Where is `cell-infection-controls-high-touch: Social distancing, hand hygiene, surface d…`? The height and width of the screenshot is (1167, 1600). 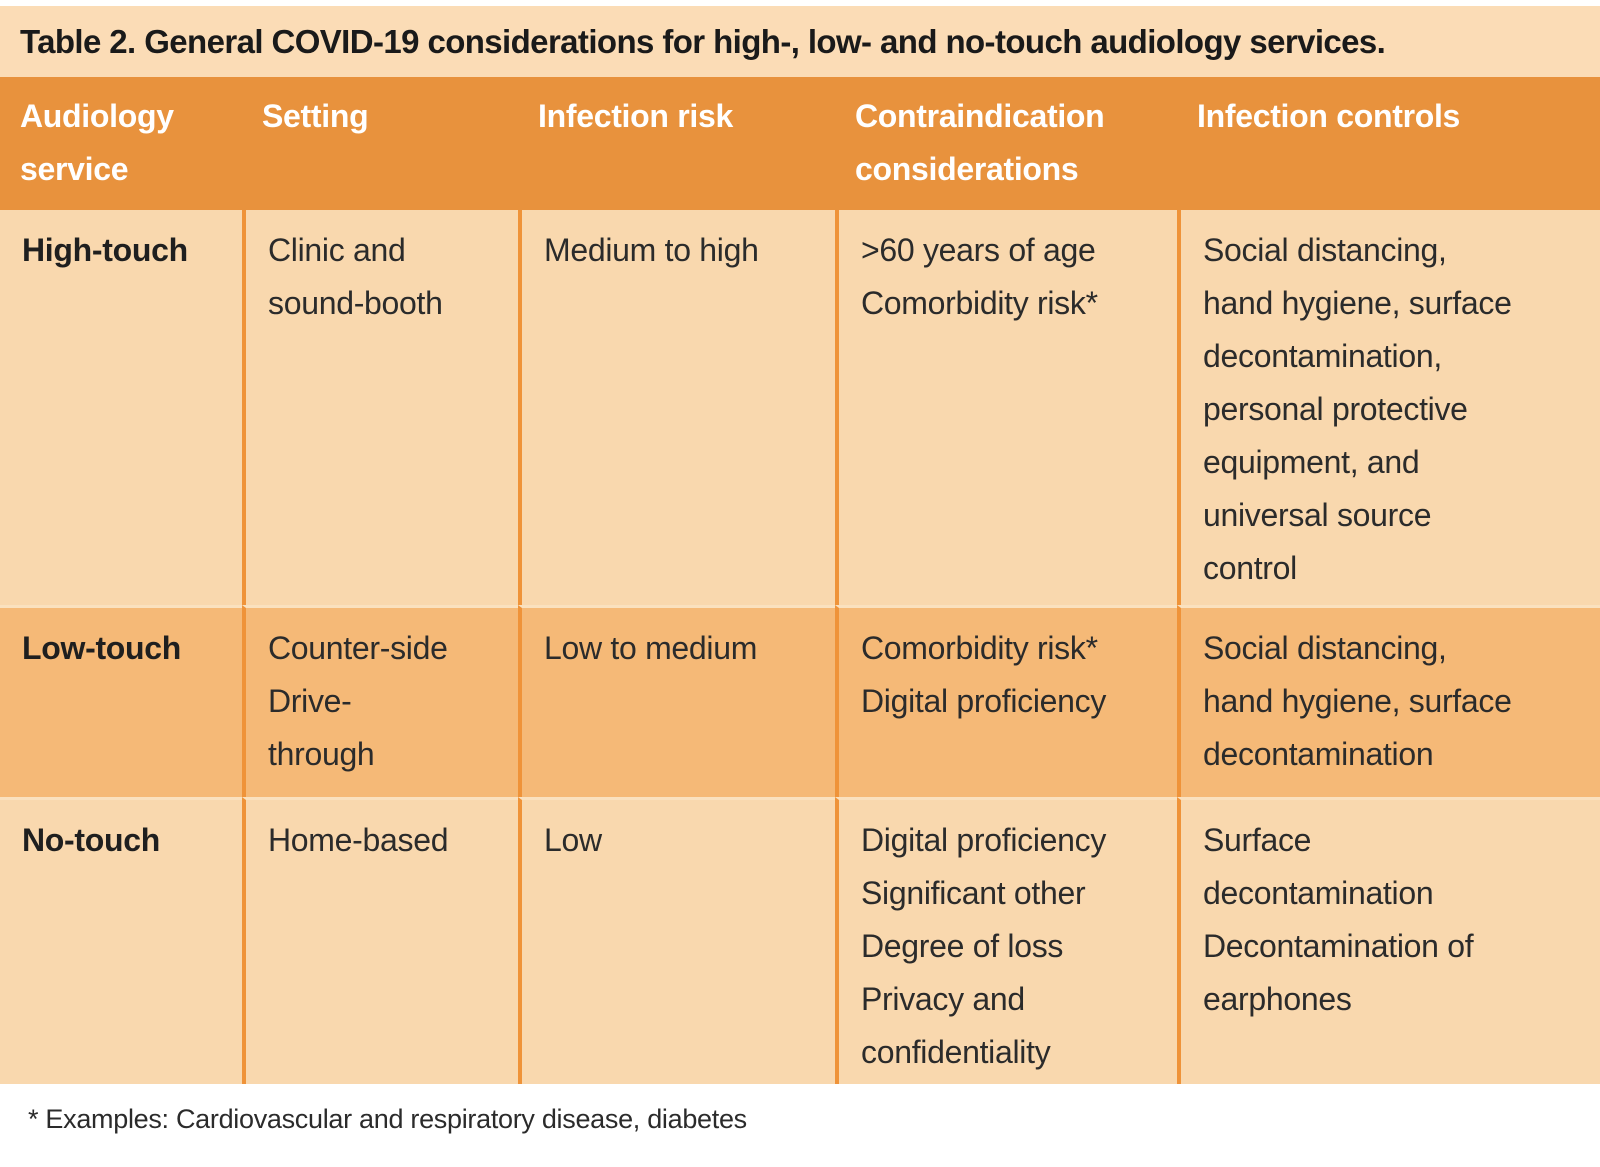 cell-infection-controls-high-touch: Social distancing, hand hygiene, surface d… is located at coordinates (1388, 407).